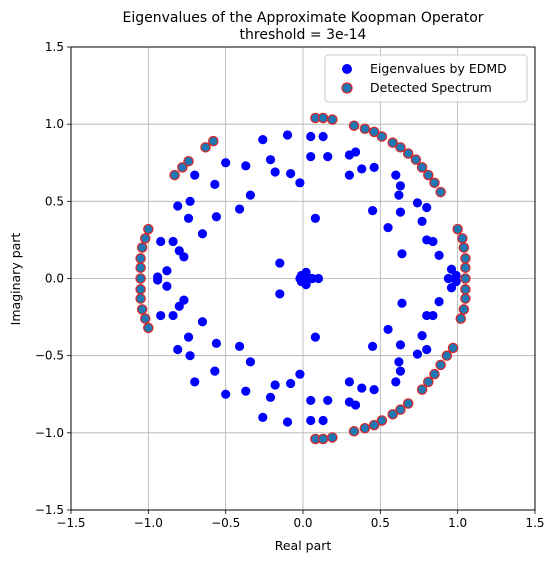  Describe the element at coordinates (431, 87) in the screenshot. I see `legend-label-detected: Detected Spectrum` at that location.